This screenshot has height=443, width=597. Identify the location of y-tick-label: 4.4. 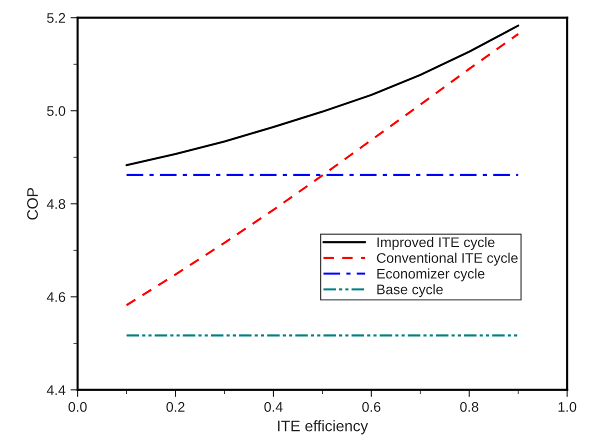
(56, 390).